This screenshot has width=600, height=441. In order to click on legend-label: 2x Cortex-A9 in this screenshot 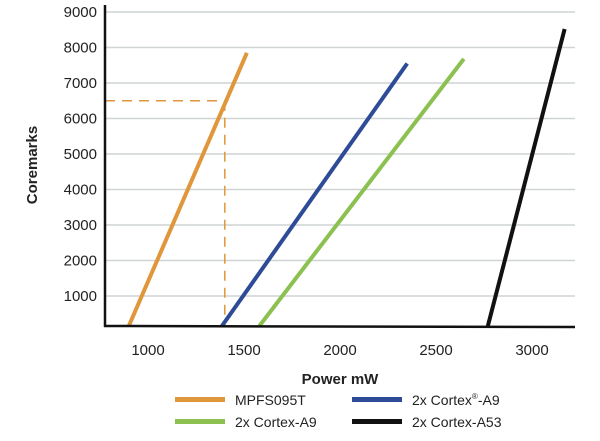, I will do `click(276, 422)`.